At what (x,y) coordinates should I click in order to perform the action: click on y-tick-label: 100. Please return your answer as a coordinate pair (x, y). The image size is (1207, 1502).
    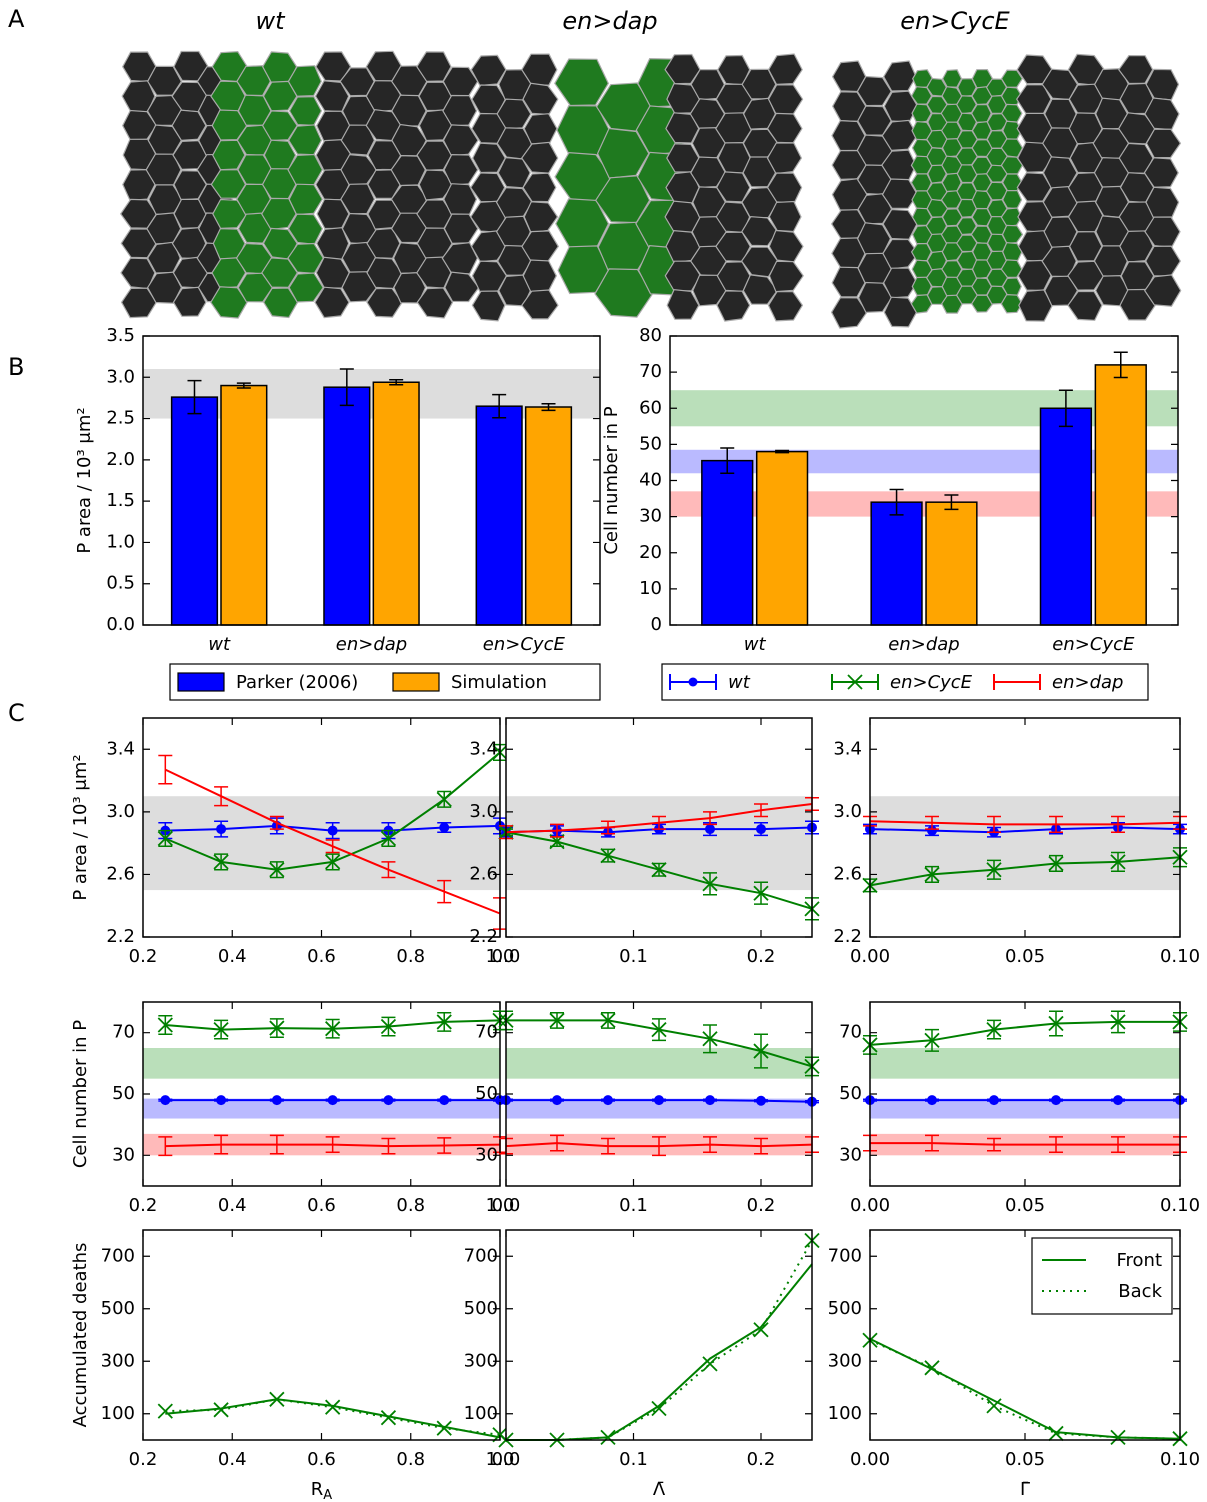
    Looking at the image, I should click on (845, 1413).